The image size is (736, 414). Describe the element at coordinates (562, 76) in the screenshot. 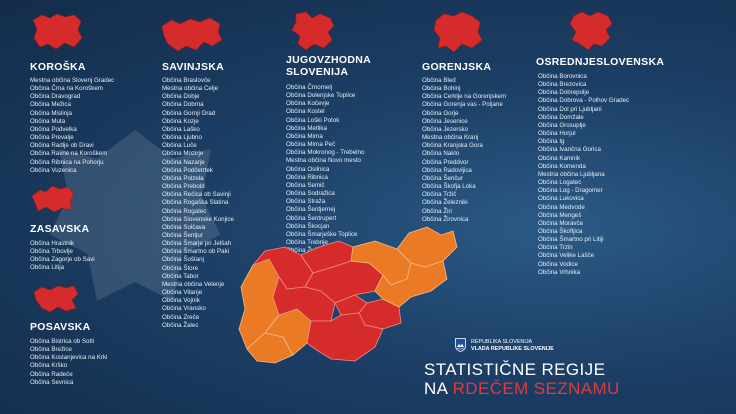

I see `municipality-item: Občina Borovnica` at that location.